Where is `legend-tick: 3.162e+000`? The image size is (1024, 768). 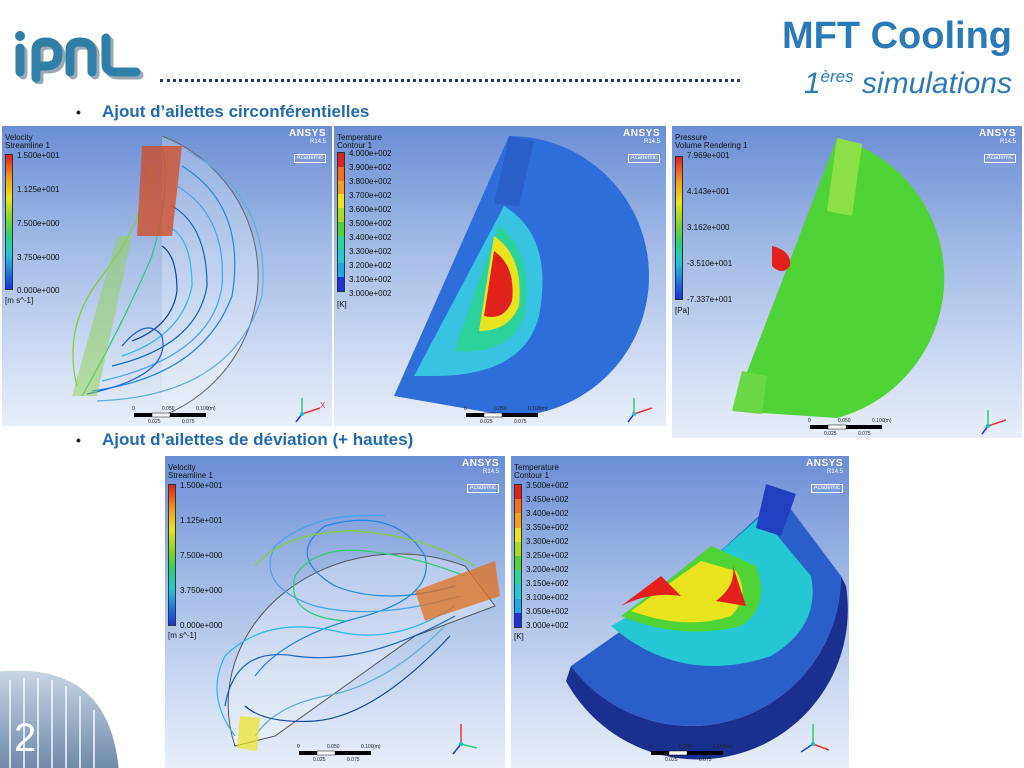
legend-tick: 3.162e+000 is located at coordinates (708, 227).